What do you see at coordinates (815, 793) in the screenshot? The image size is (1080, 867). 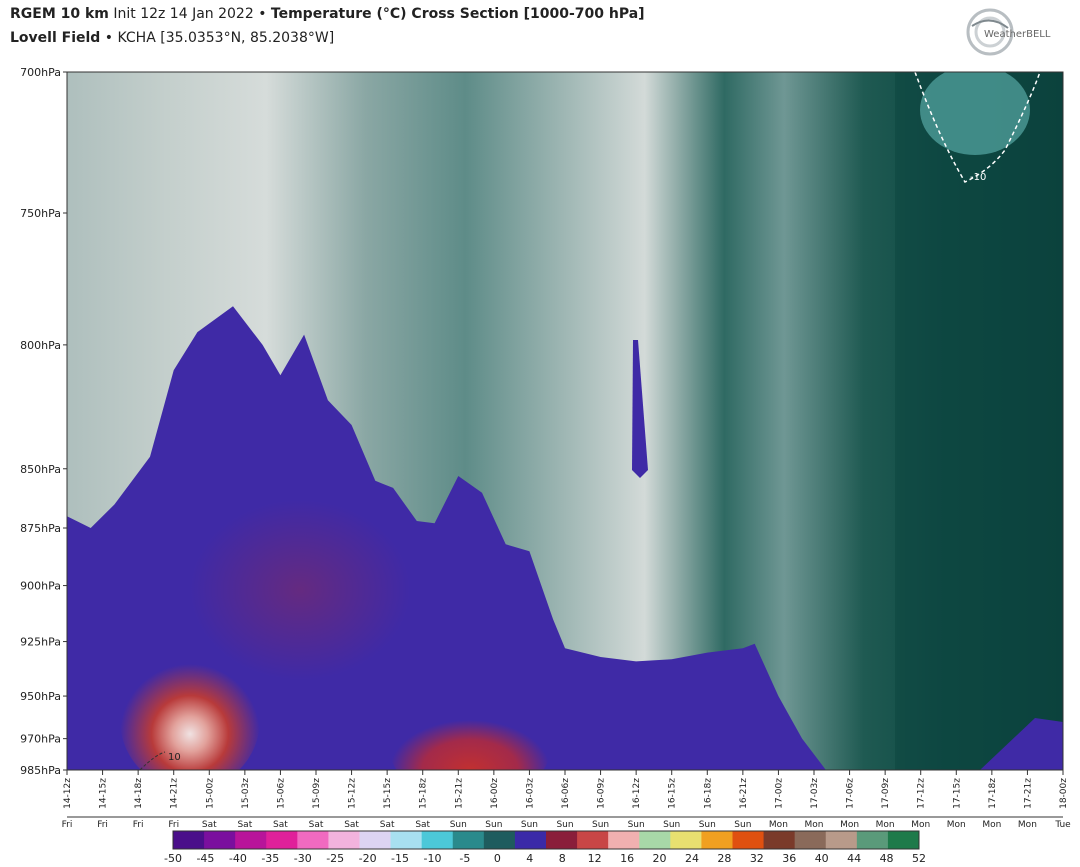 I see `x-tick-label: 17-03z` at bounding box center [815, 793].